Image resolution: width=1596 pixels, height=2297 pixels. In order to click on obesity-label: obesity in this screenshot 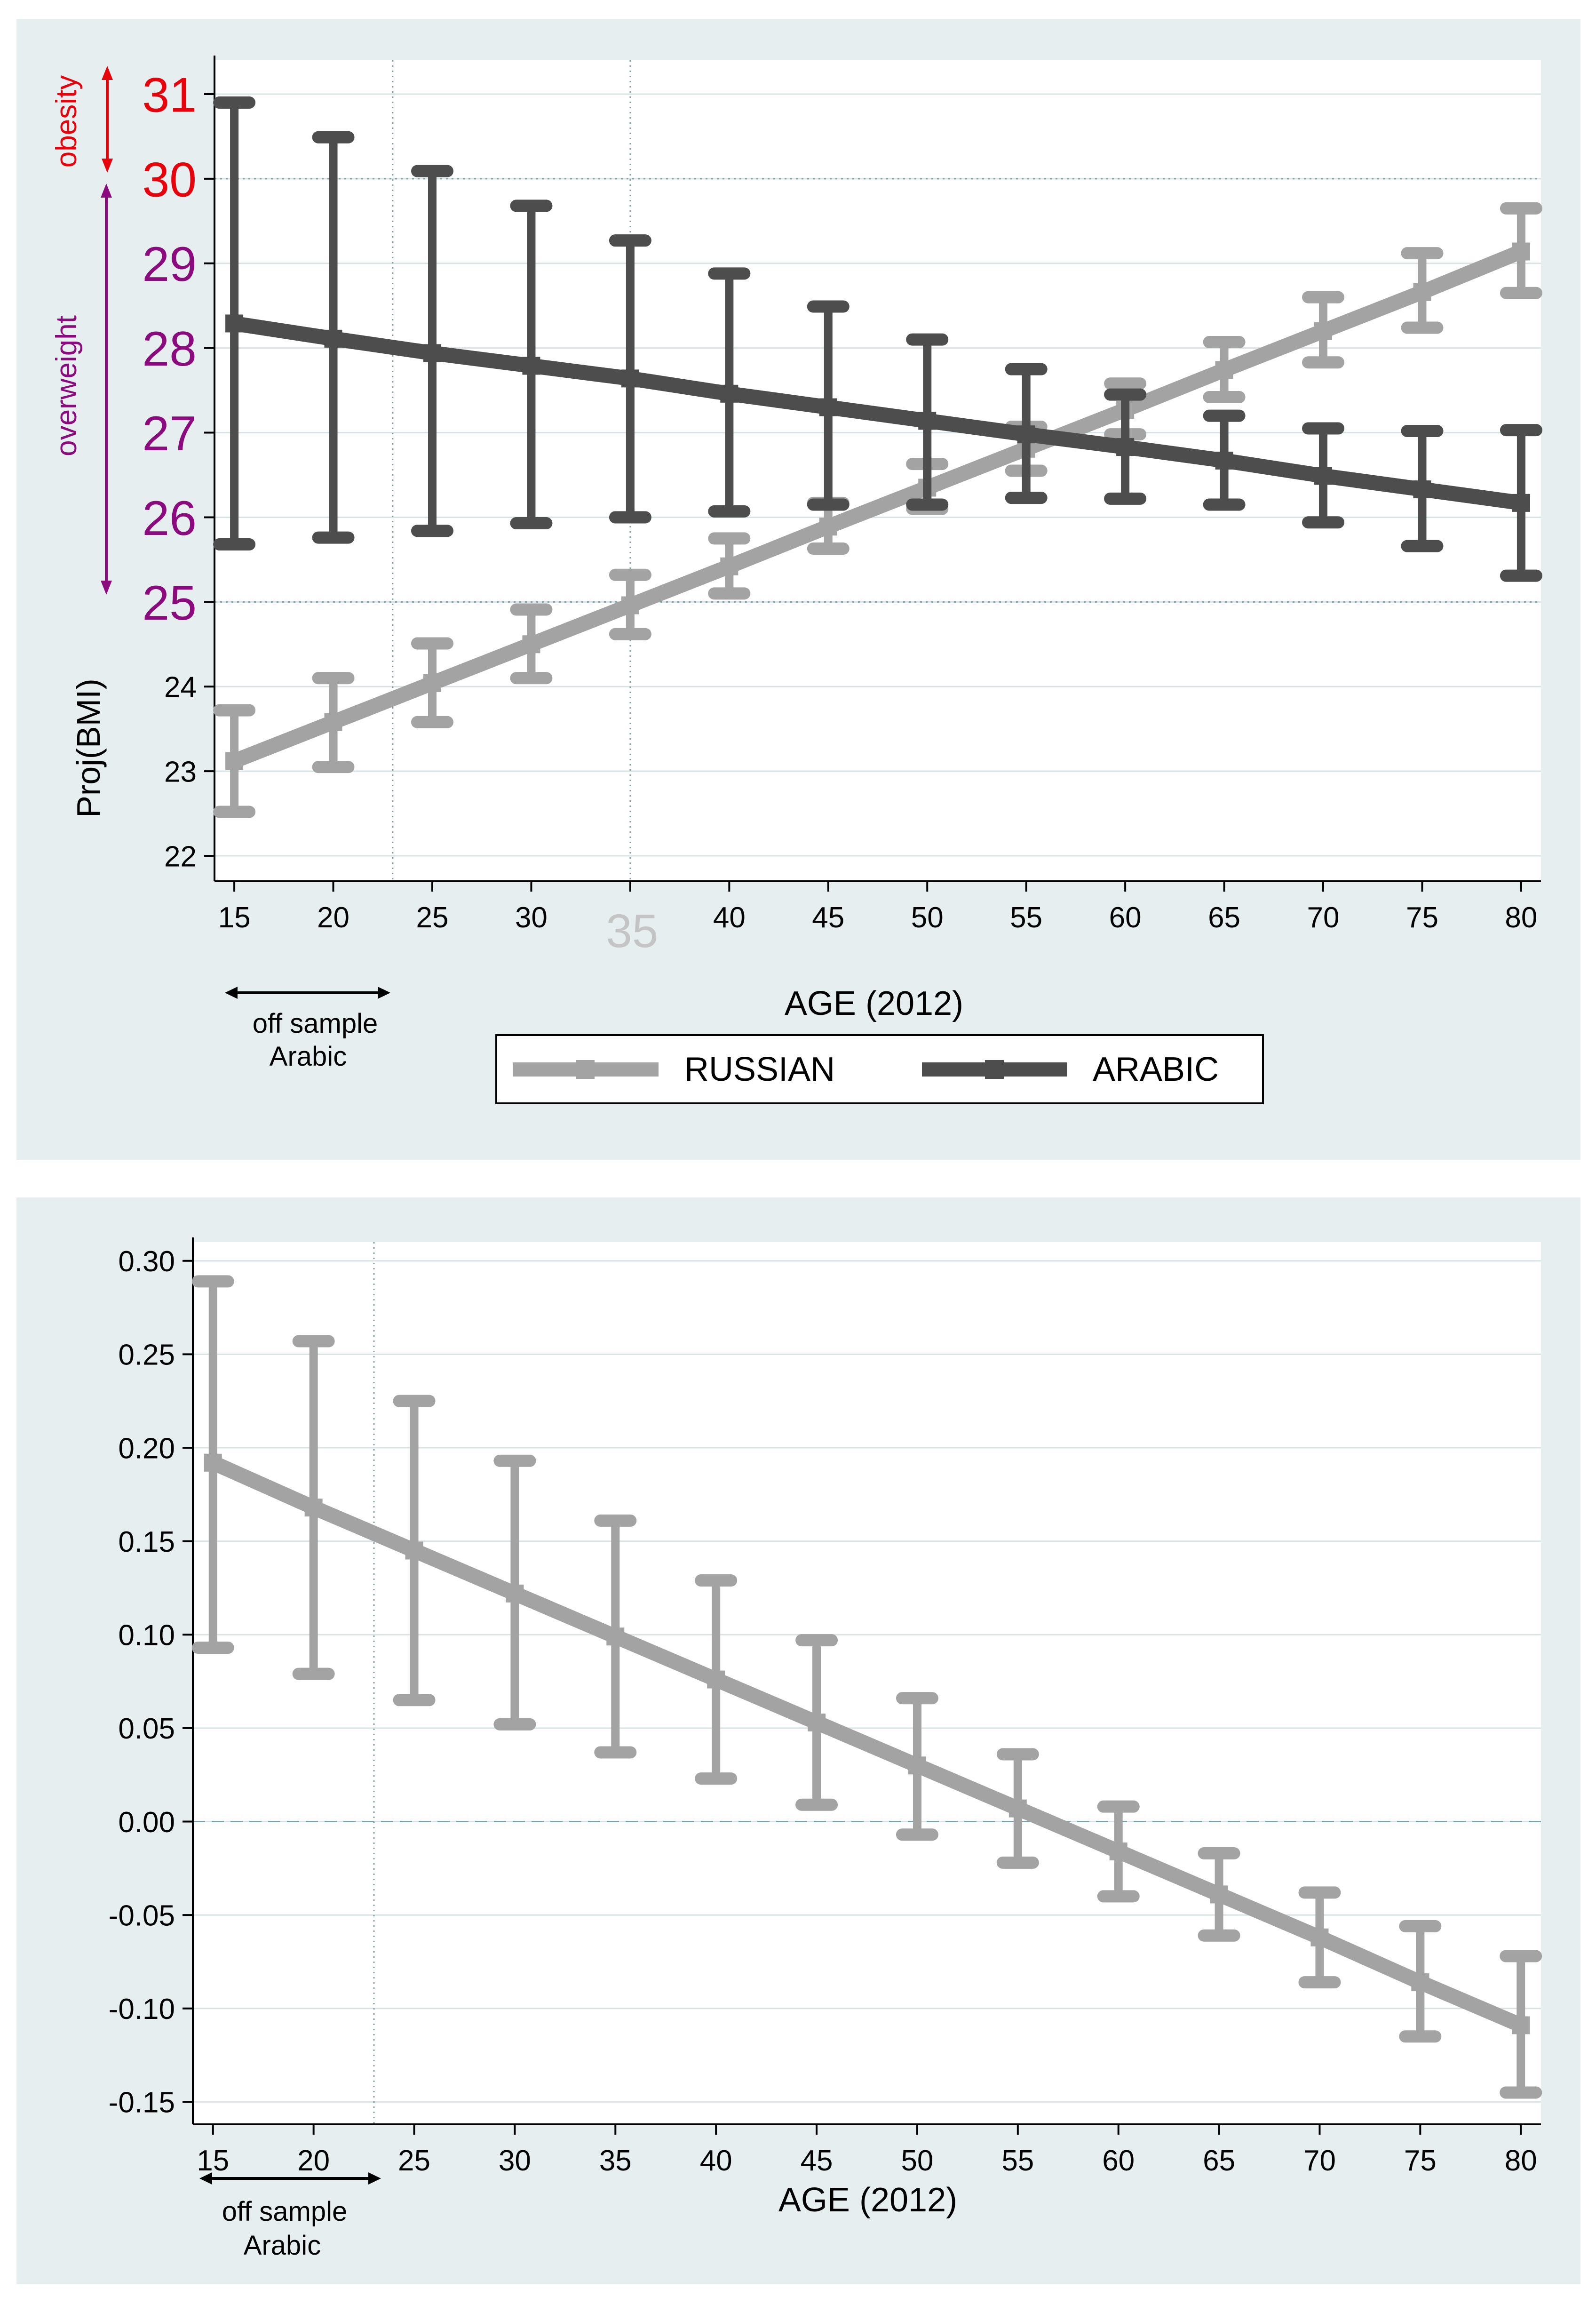, I will do `click(66, 121)`.